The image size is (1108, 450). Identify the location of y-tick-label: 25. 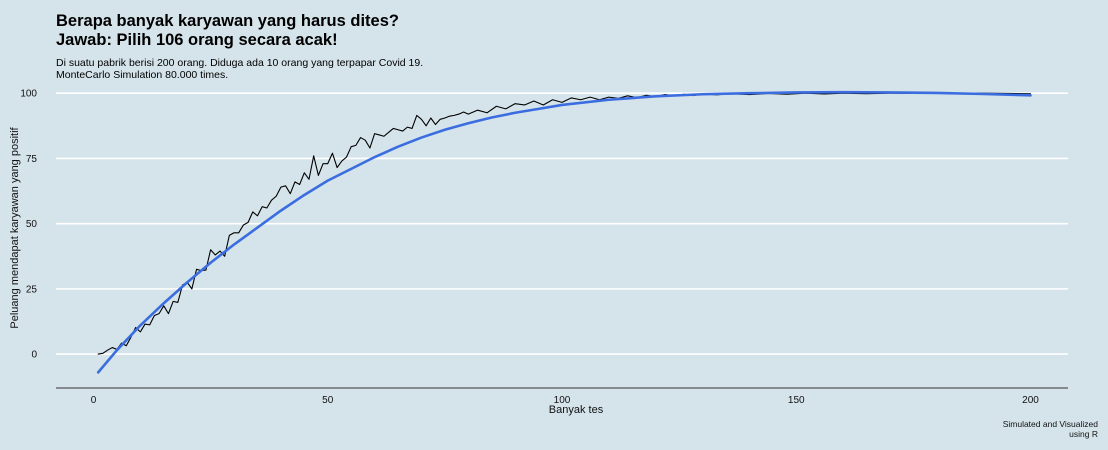
(32, 289).